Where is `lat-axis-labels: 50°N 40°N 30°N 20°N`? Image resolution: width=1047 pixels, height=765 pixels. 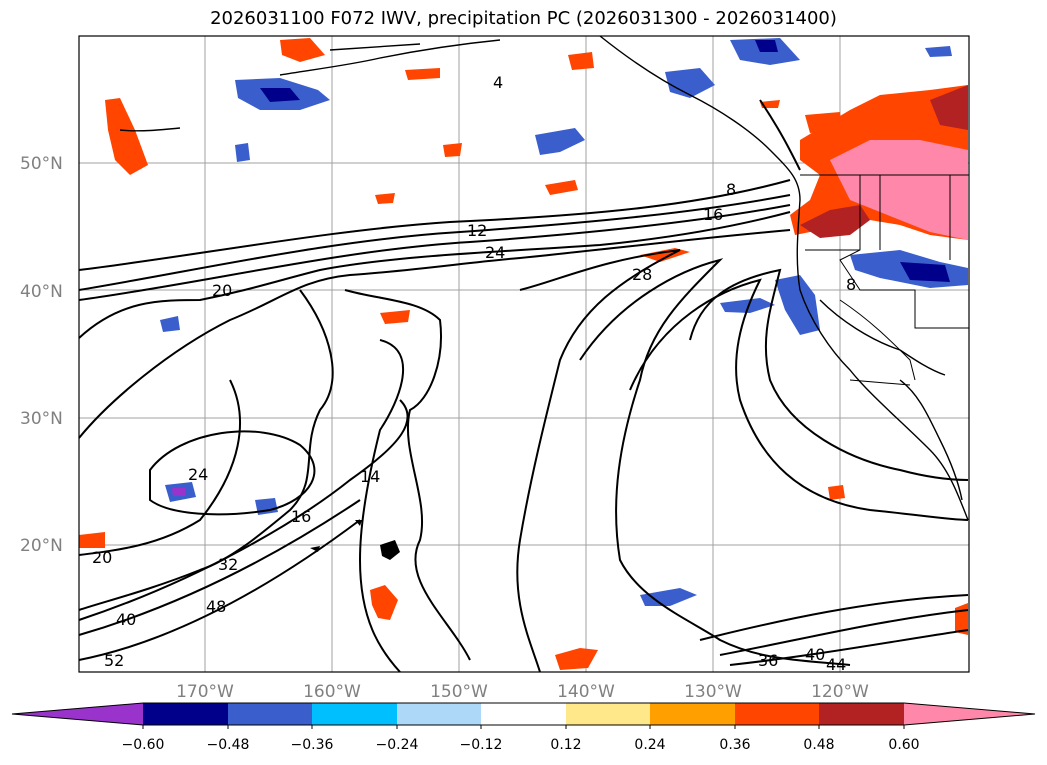 lat-axis-labels: 50°N 40°N 30°N 20°N is located at coordinates (41, 355).